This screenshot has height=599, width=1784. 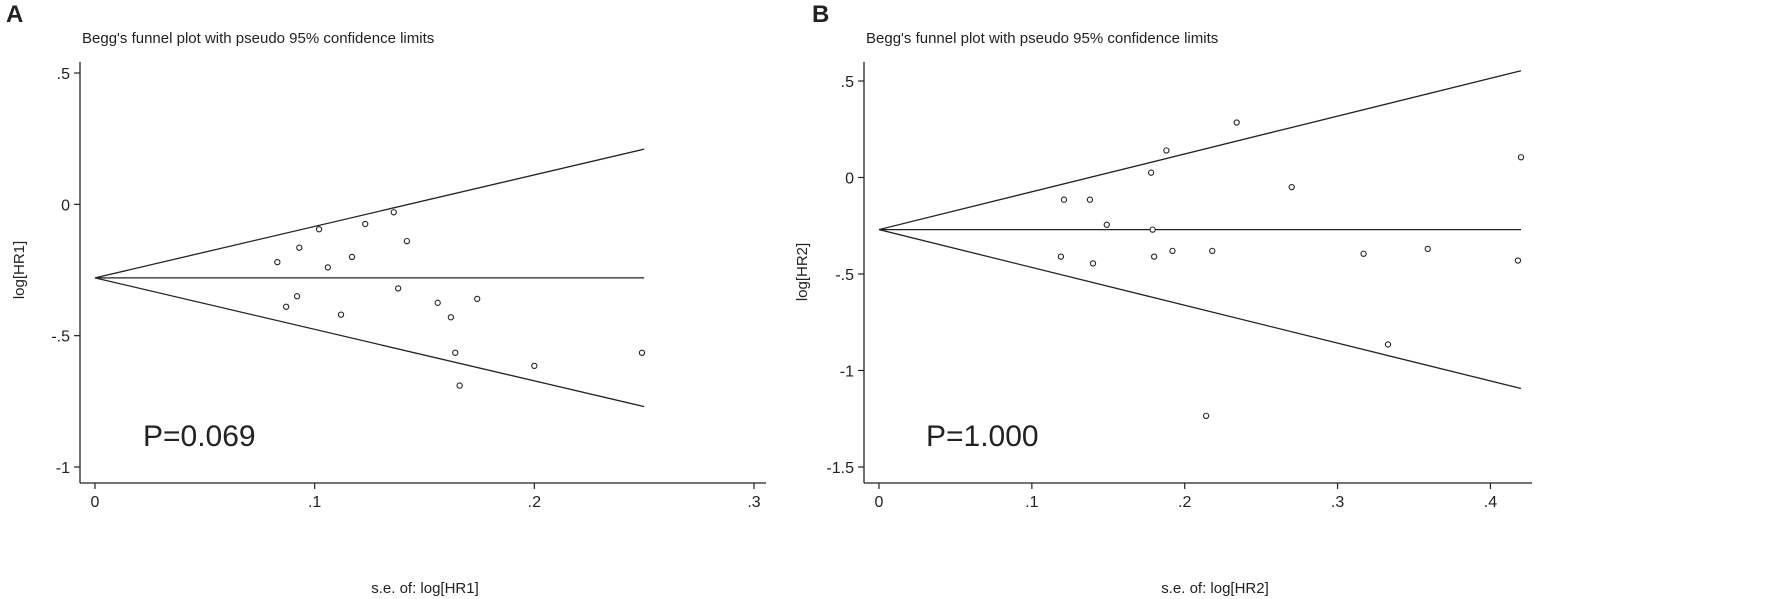 I want to click on x-tick-label-a: 0, so click(x=95, y=502).